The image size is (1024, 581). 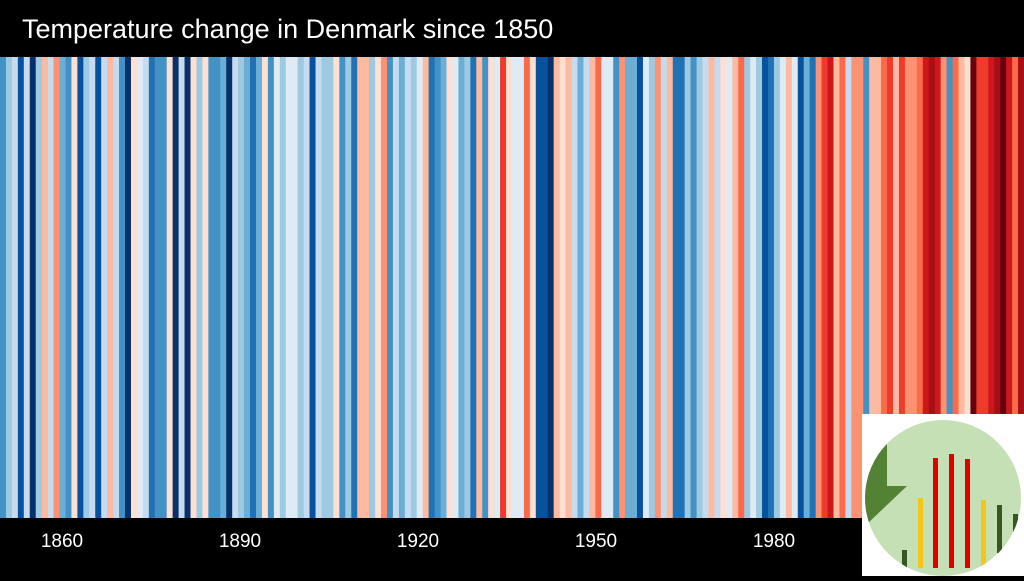 I want to click on stripe-1940, so click(x=539, y=287).